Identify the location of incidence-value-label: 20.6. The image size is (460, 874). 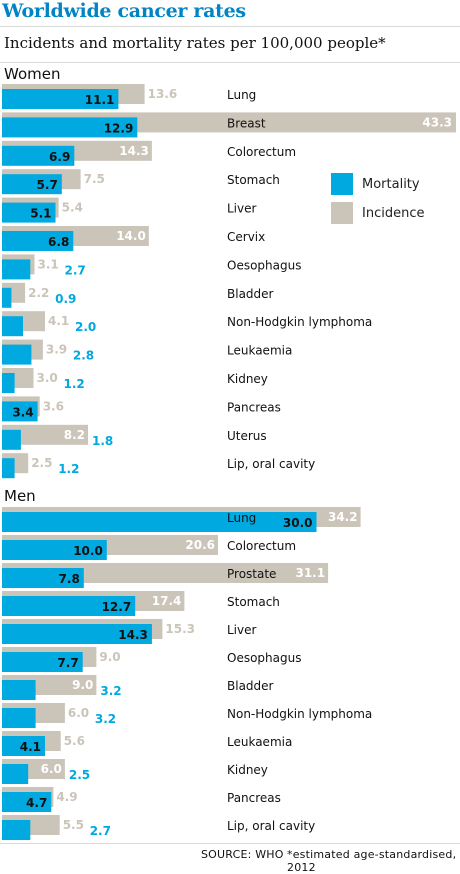
(200, 545).